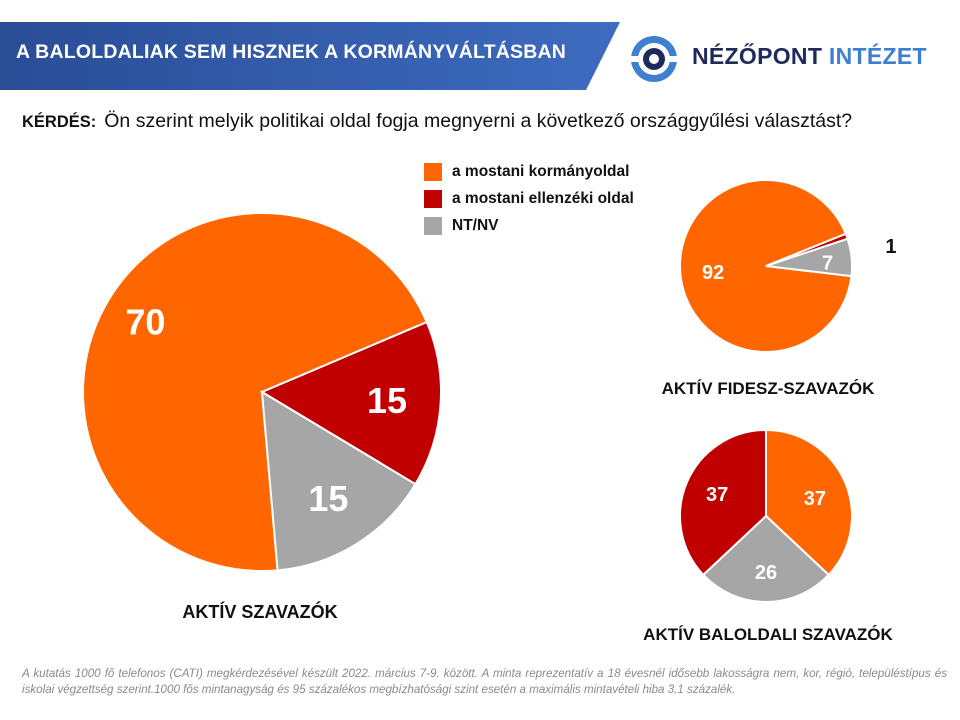 This screenshot has height=720, width=960. What do you see at coordinates (654, 59) in the screenshot?
I see `logo-eye-icon` at bounding box center [654, 59].